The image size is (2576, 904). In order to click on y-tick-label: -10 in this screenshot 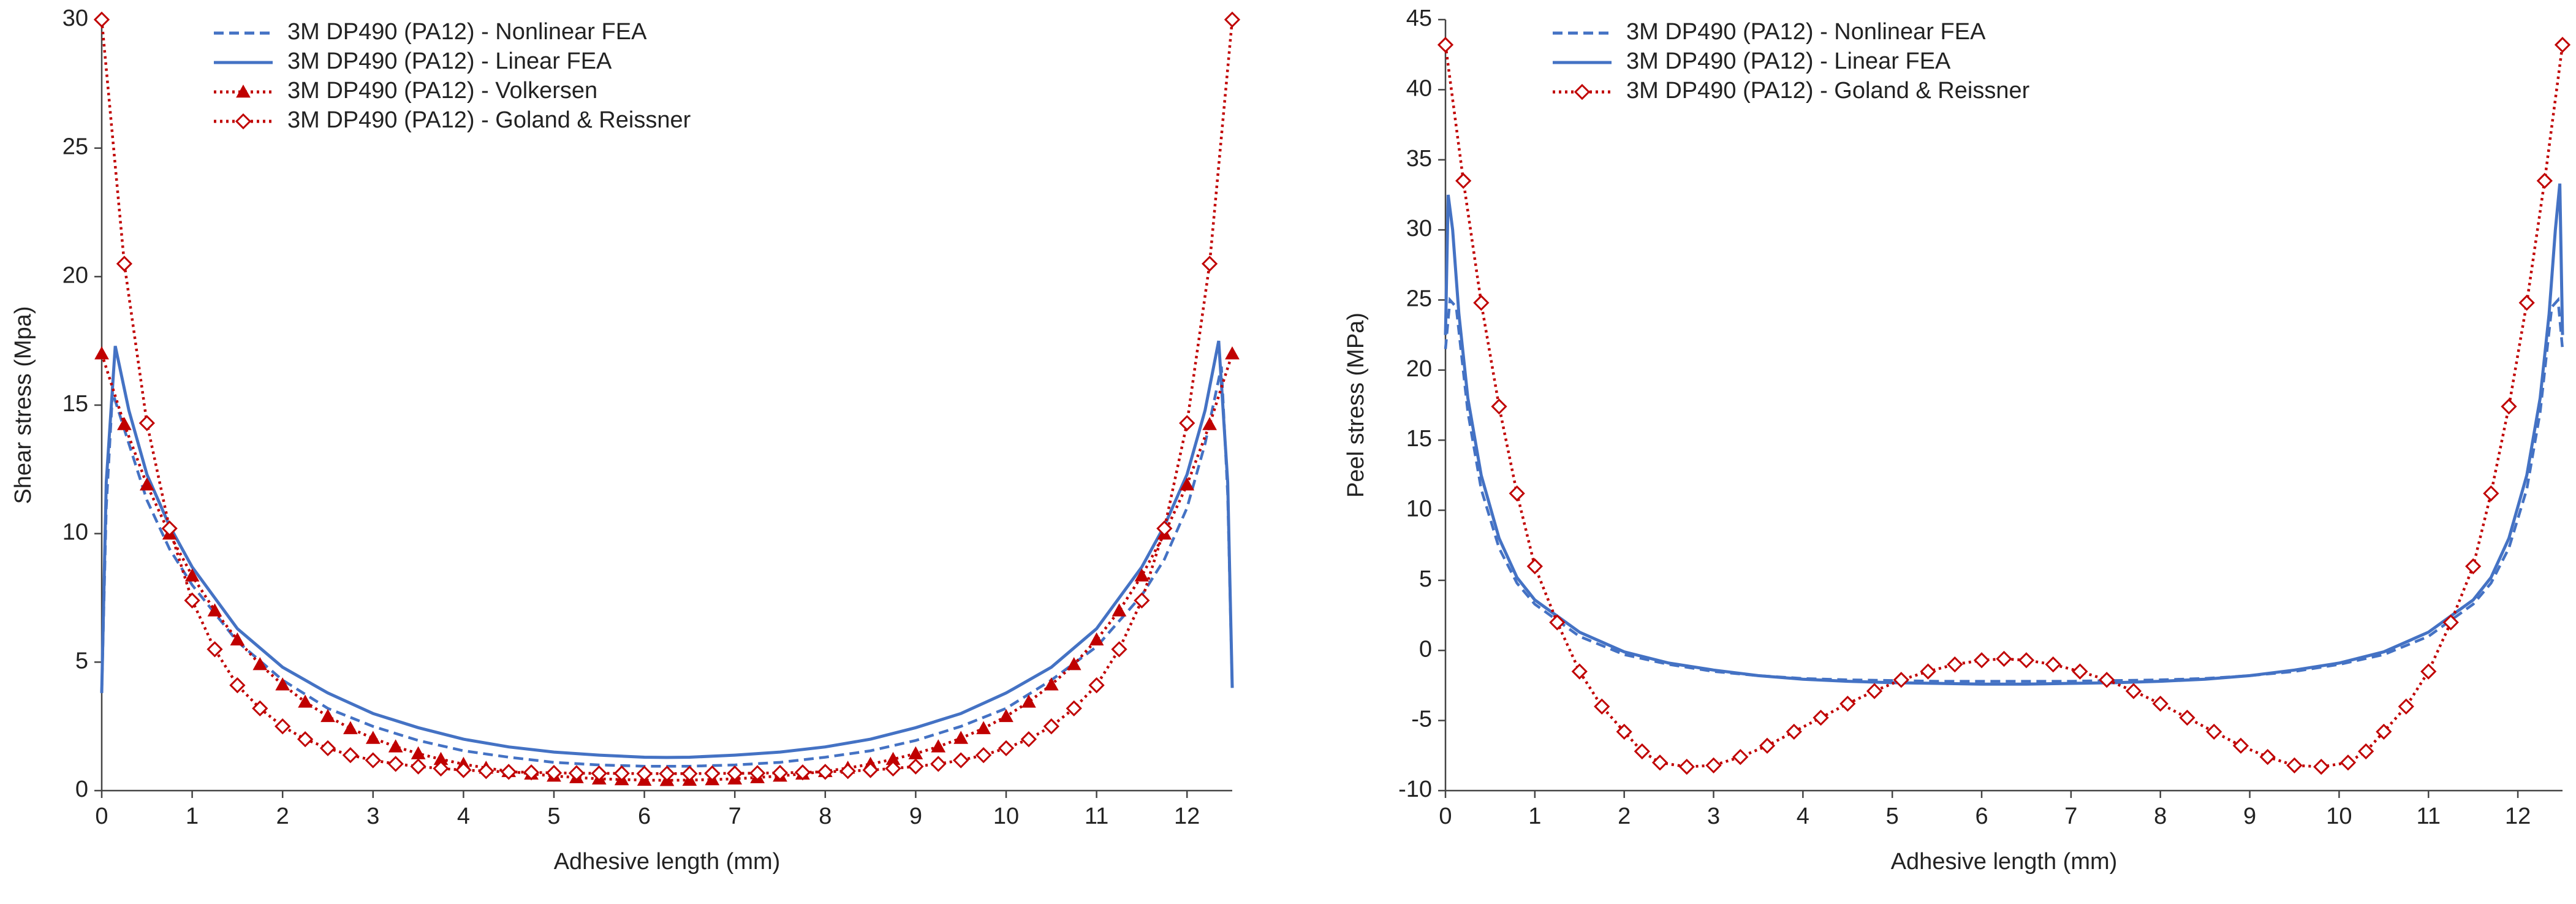, I will do `click(1415, 789)`.